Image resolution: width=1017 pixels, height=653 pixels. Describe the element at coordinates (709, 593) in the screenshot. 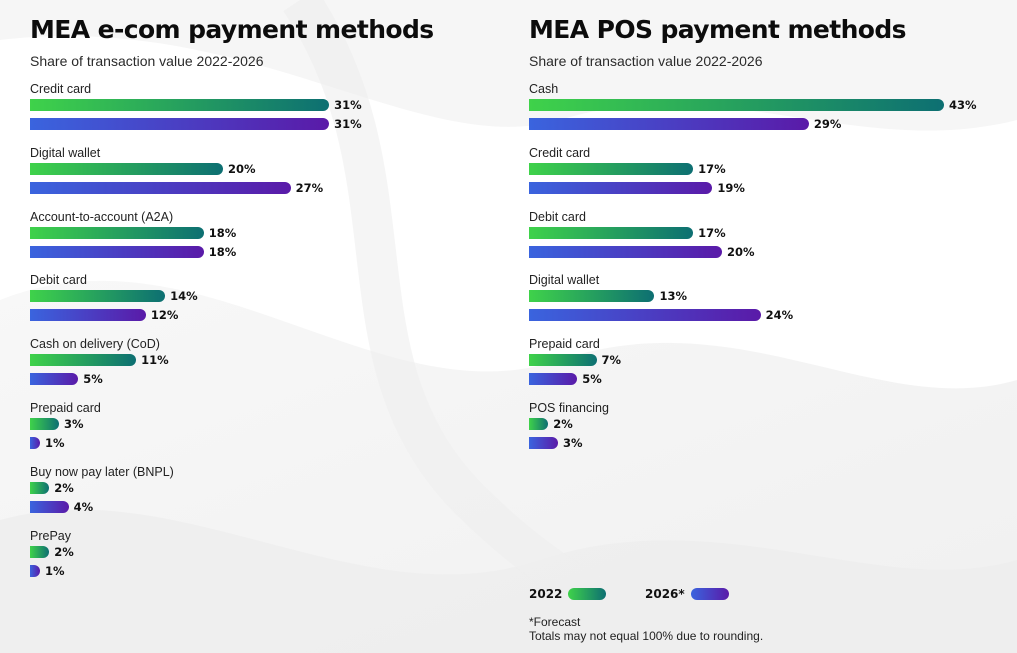

I see `legend-swatch-2026` at that location.